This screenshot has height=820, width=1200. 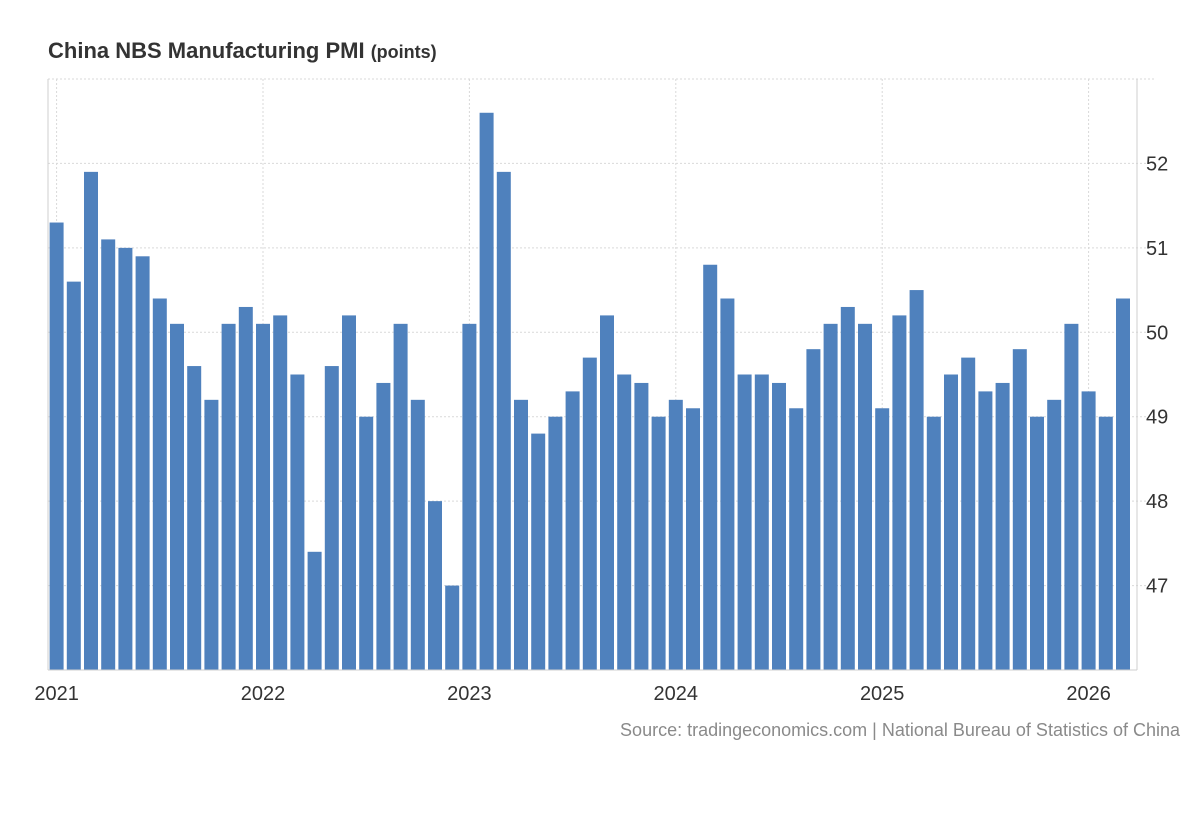 I want to click on y-tick-label: 48, so click(x=1157, y=502).